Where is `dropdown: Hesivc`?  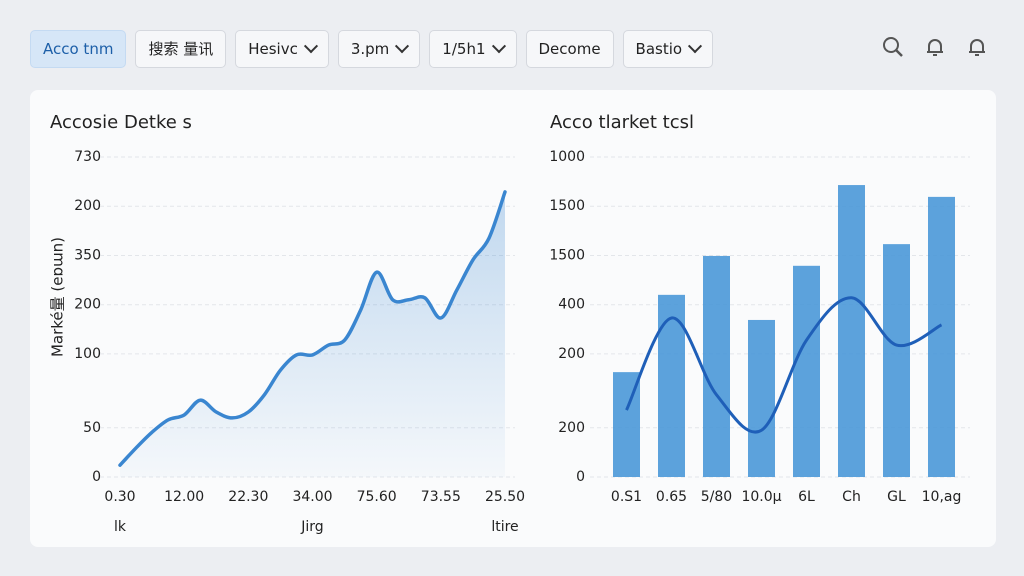 dropdown: Hesivc is located at coordinates (282, 49).